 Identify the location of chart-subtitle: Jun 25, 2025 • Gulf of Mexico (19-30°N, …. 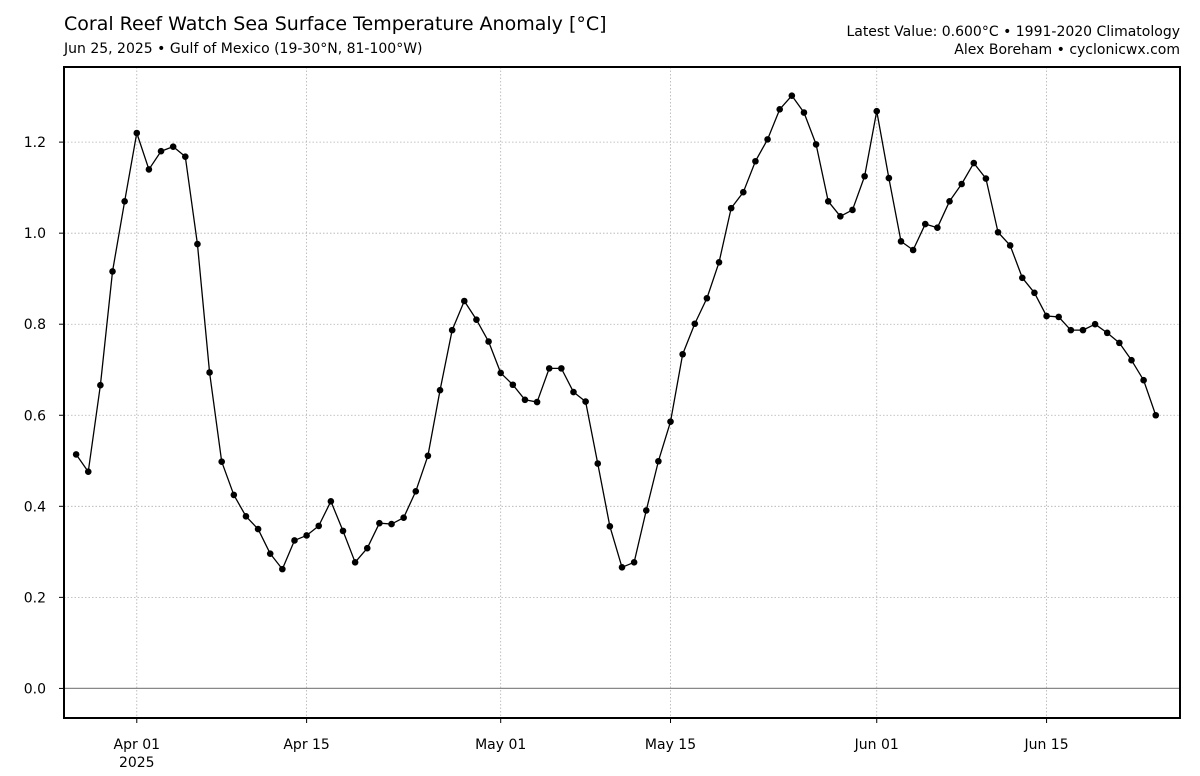
(243, 49).